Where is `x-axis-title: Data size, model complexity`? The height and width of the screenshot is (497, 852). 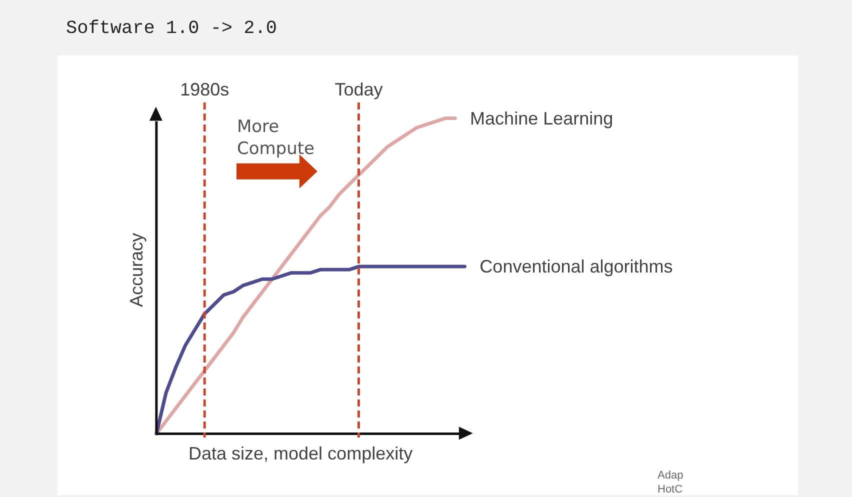
x-axis-title: Data size, model complexity is located at coordinates (300, 454).